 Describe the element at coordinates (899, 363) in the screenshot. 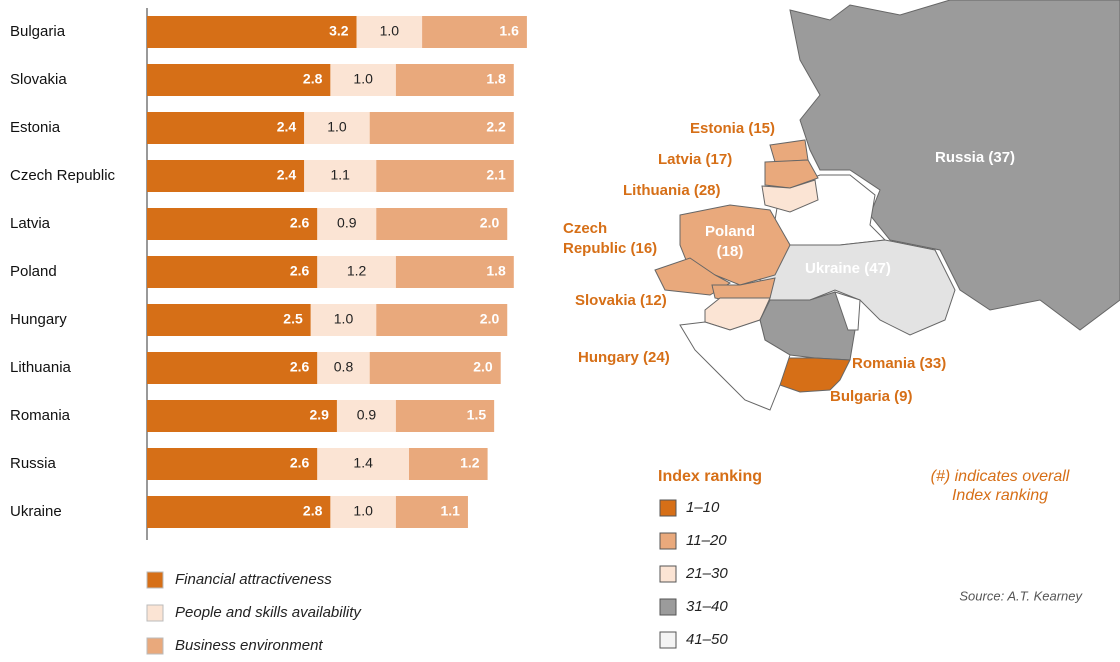

I see `map-label: Romania (33)` at that location.